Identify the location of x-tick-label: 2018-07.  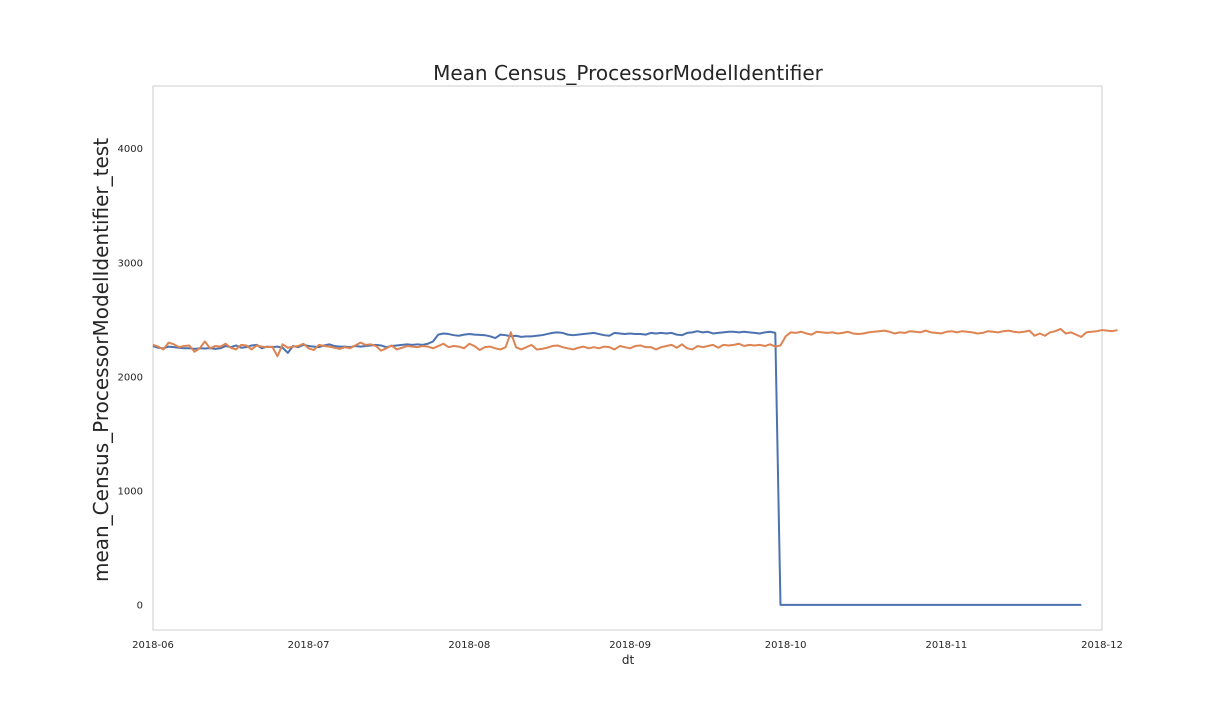
(309, 645).